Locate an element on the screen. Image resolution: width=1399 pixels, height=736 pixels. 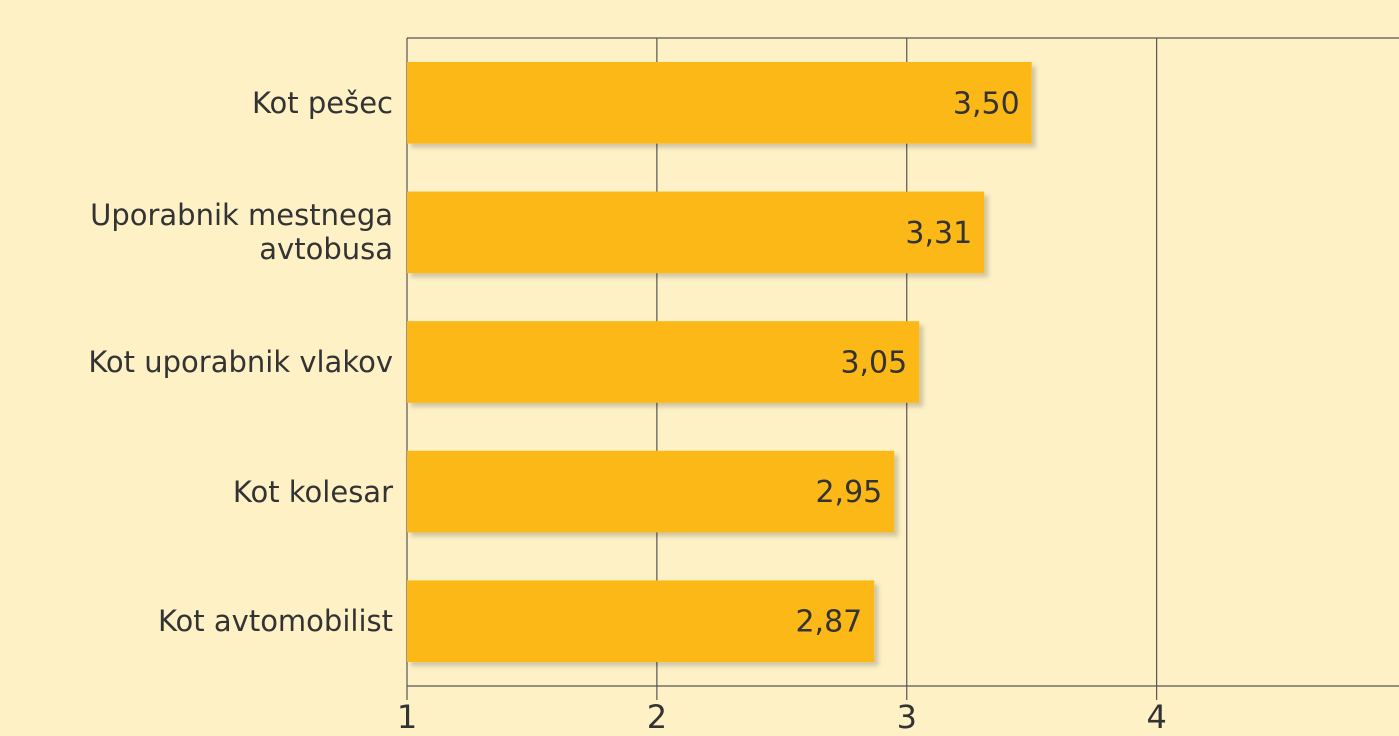
value-label: 2,95 is located at coordinates (848, 492).